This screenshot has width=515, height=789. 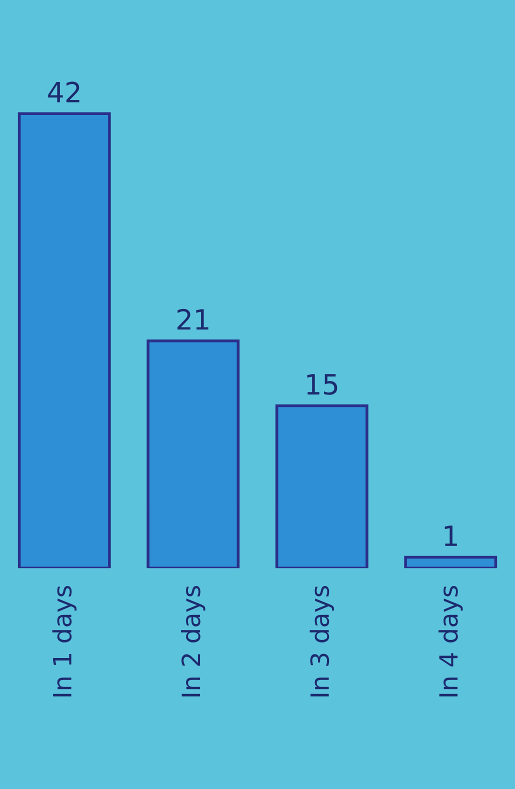 What do you see at coordinates (193, 641) in the screenshot?
I see `x-tick-label: In 2 days` at bounding box center [193, 641].